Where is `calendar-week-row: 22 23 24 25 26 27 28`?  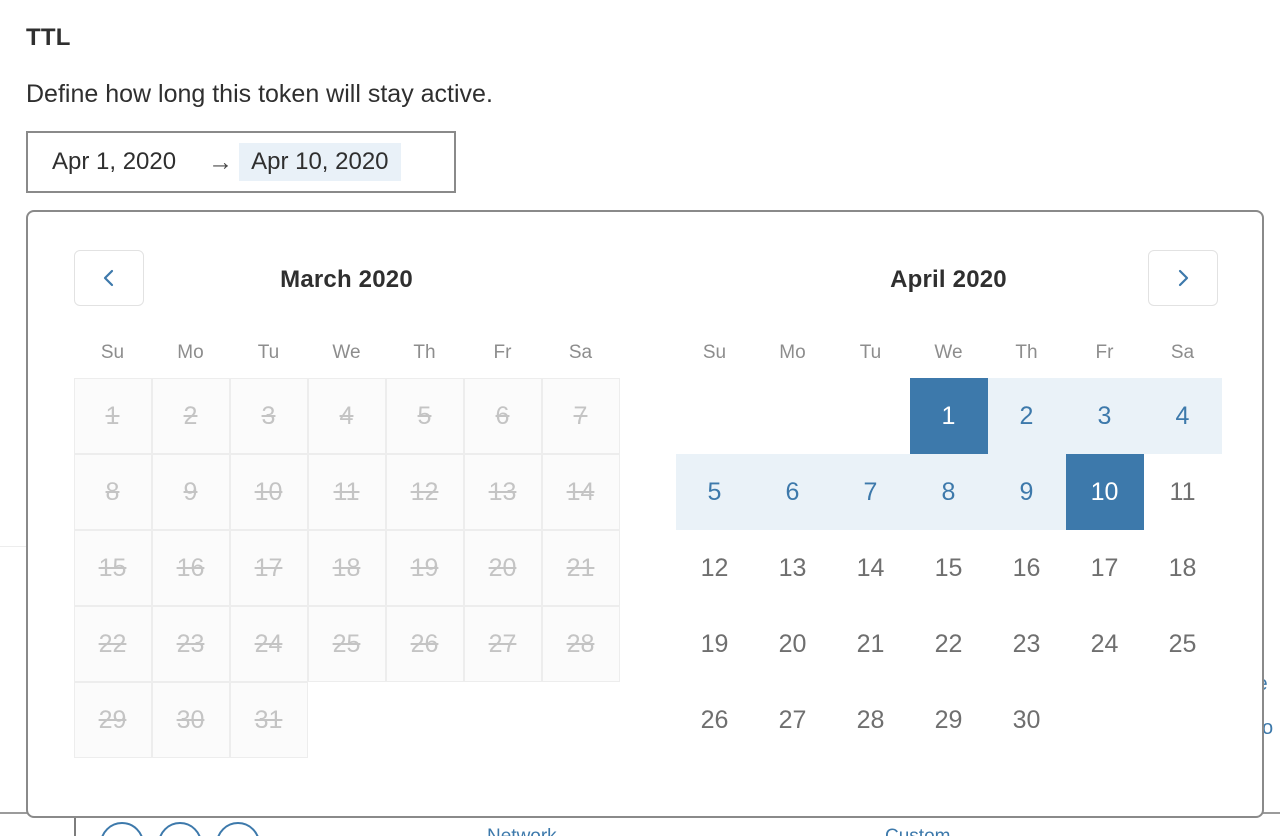 calendar-week-row: 22 23 24 25 26 27 28 is located at coordinates (346, 644).